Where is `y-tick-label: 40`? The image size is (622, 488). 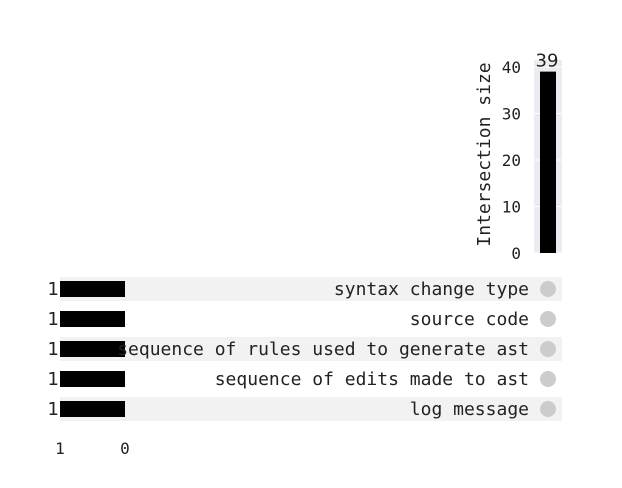
y-tick-label: 40 is located at coordinates (511, 67).